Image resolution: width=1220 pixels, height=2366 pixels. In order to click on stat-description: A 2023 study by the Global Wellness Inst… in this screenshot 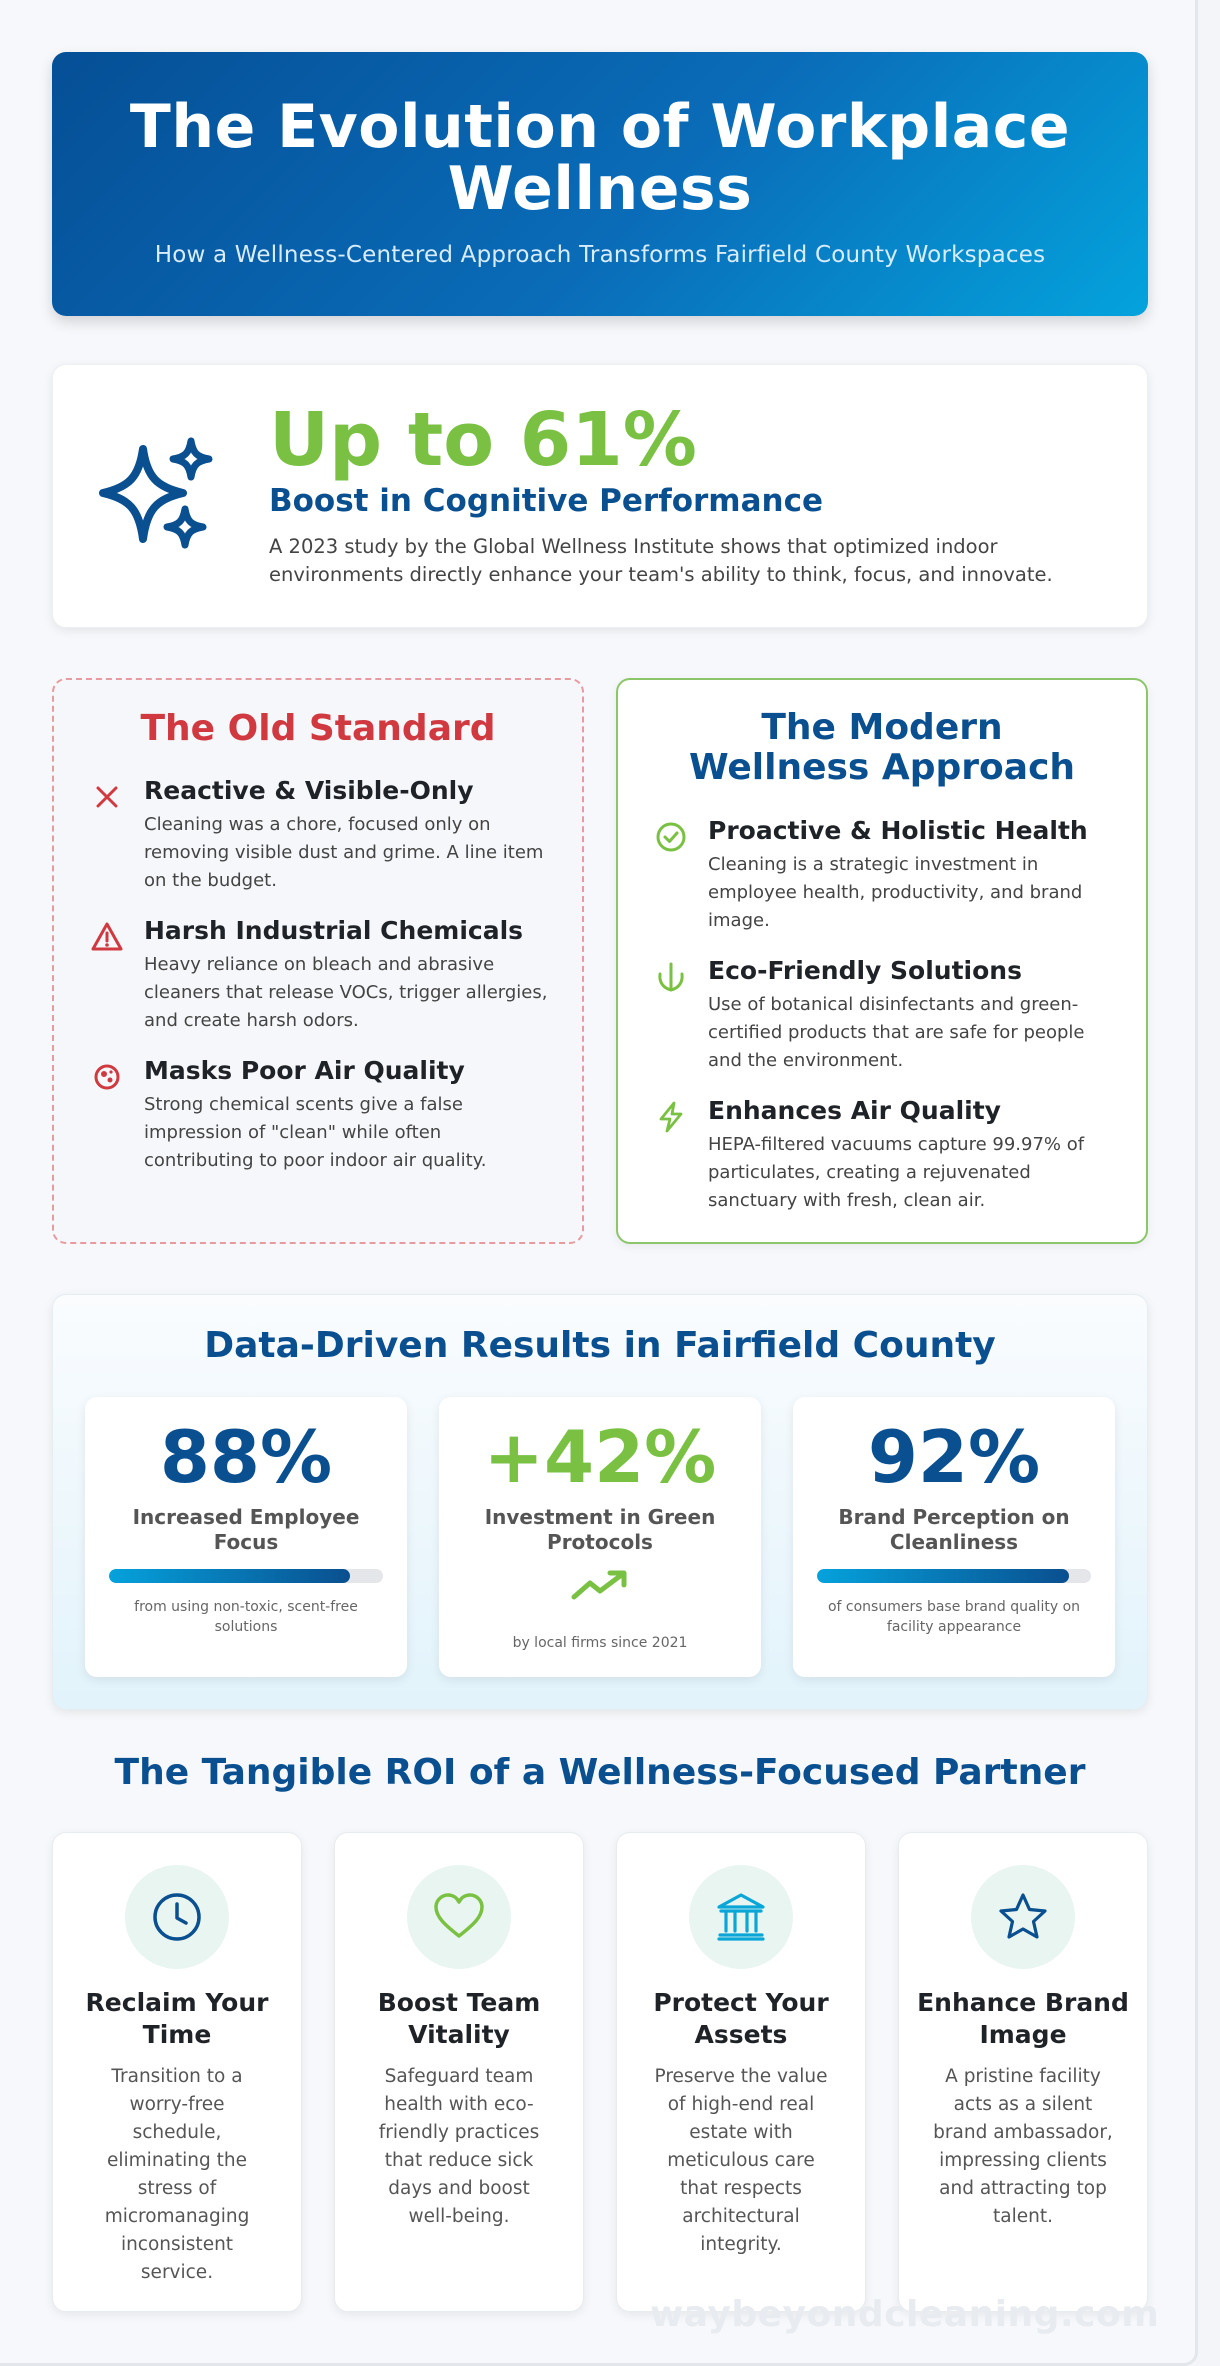, I will do `click(661, 560)`.